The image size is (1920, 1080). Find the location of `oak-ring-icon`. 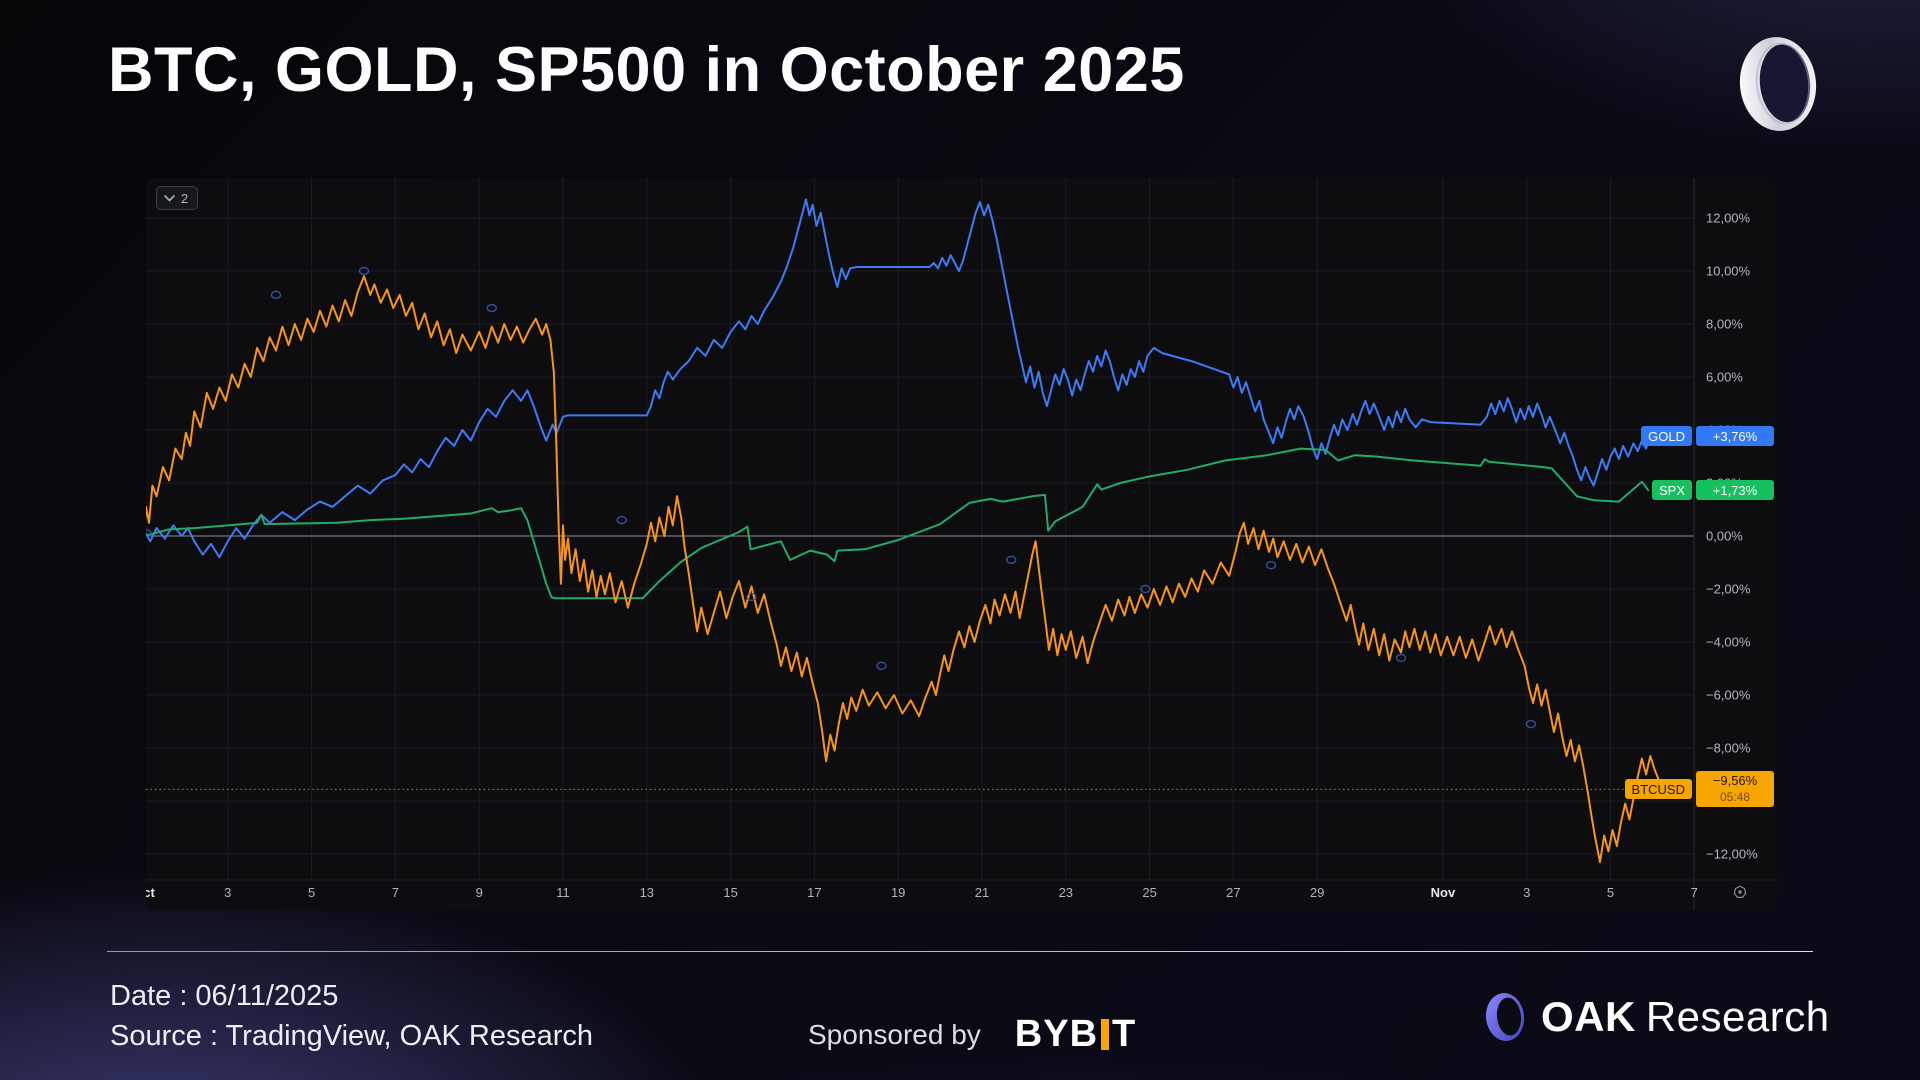

oak-ring-icon is located at coordinates (1505, 1017).